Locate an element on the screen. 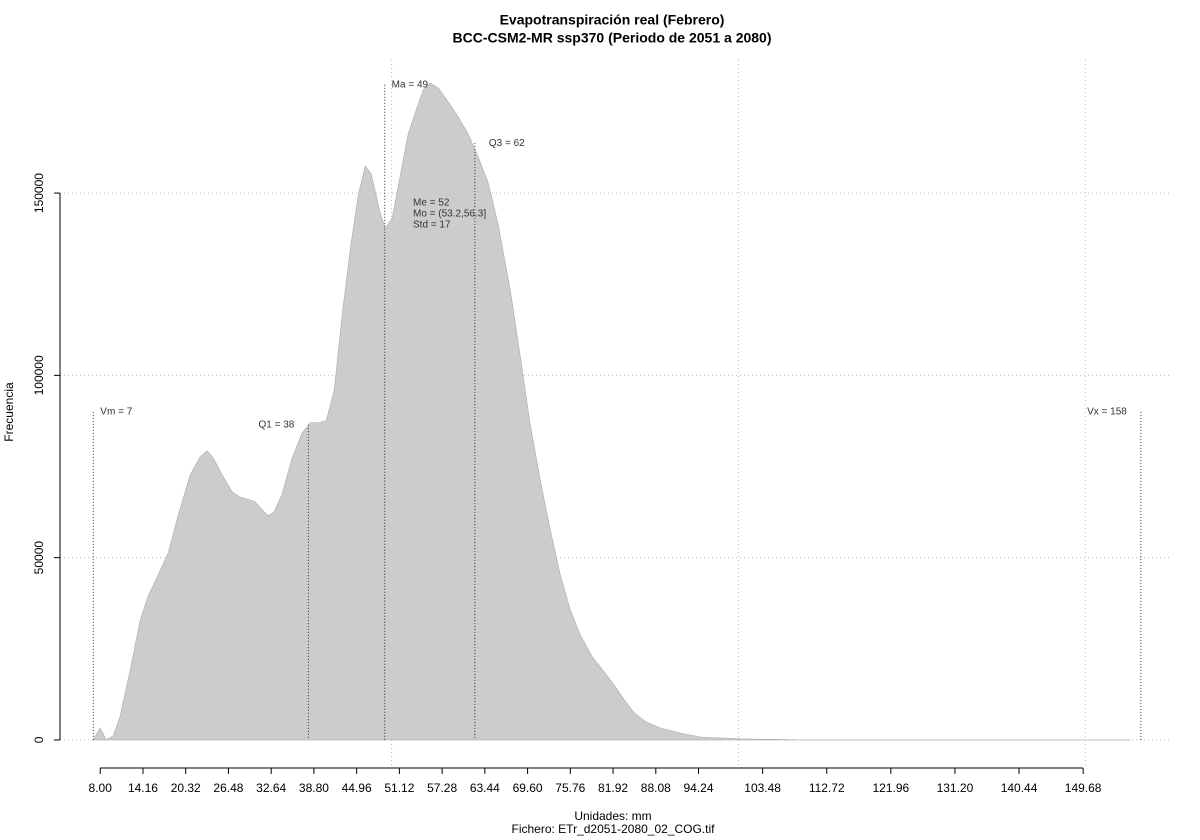 This screenshot has height=840, width=1200. chart-title: Evapotranspiración real (Febrero) is located at coordinates (612, 20).